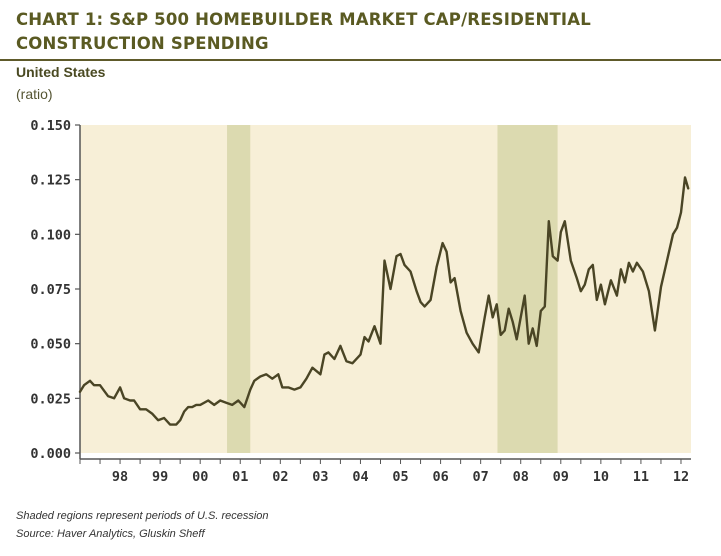  What do you see at coordinates (50, 181) in the screenshot?
I see `y-tick-label: 0.125` at bounding box center [50, 181].